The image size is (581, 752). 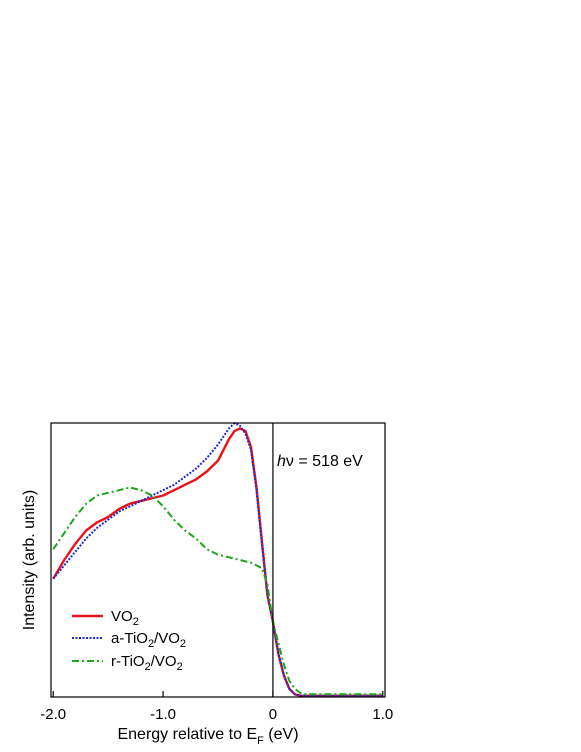 What do you see at coordinates (136, 622) in the screenshot?
I see `legend-vo2-sub: 2` at bounding box center [136, 622].